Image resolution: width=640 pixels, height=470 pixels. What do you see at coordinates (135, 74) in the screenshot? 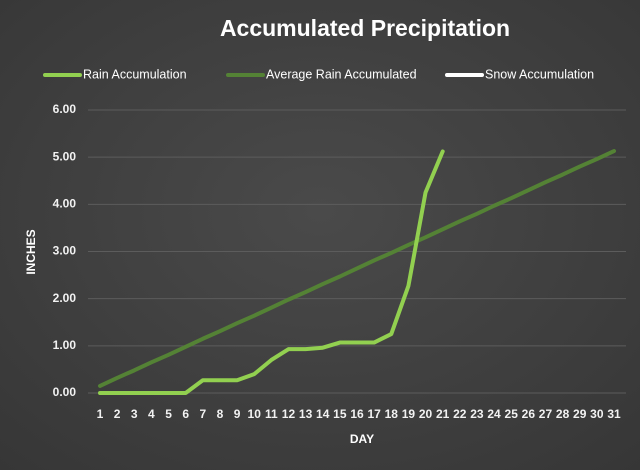
I see `legend-label: Rain Accumulation` at bounding box center [135, 74].